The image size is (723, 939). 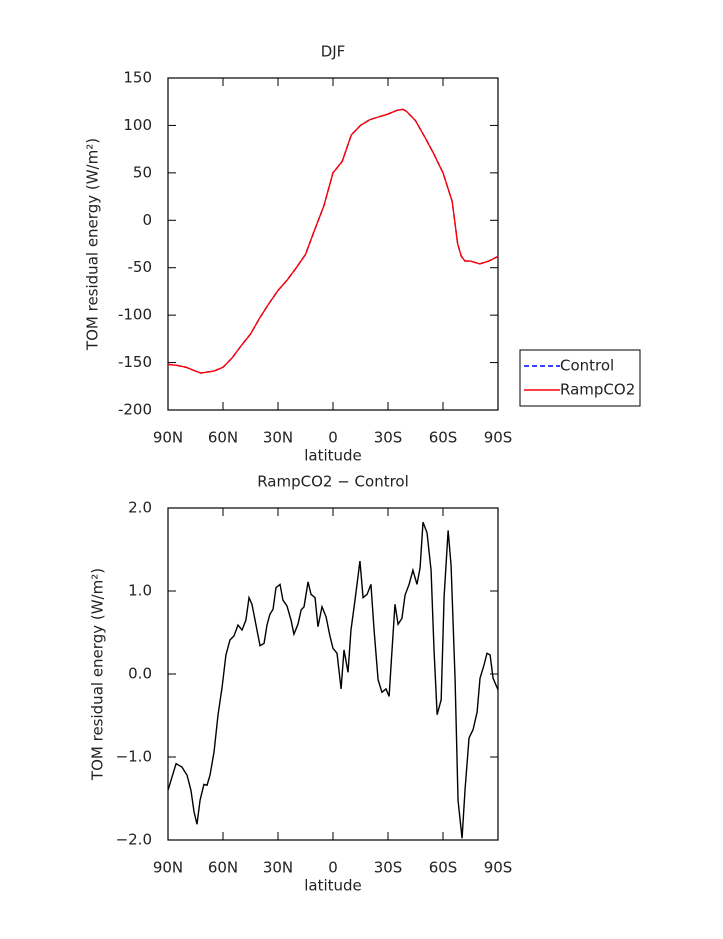 I want to click on y-tick-label: 0, so click(x=147, y=220).